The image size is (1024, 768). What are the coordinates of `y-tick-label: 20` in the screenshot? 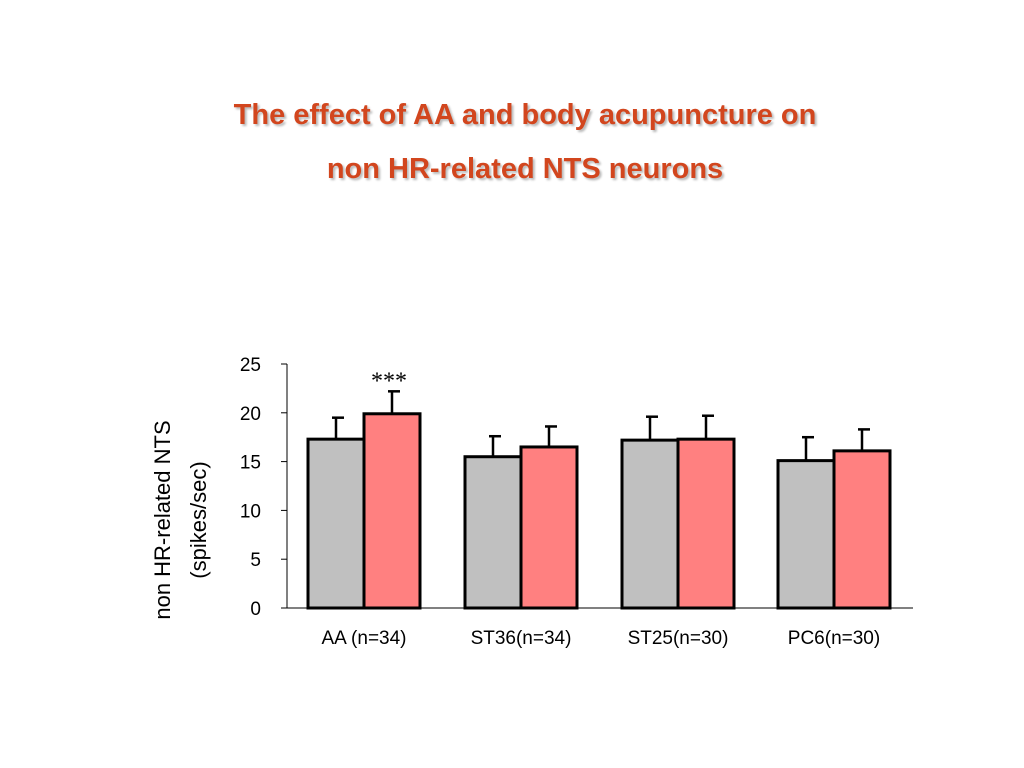 It's located at (250, 414).